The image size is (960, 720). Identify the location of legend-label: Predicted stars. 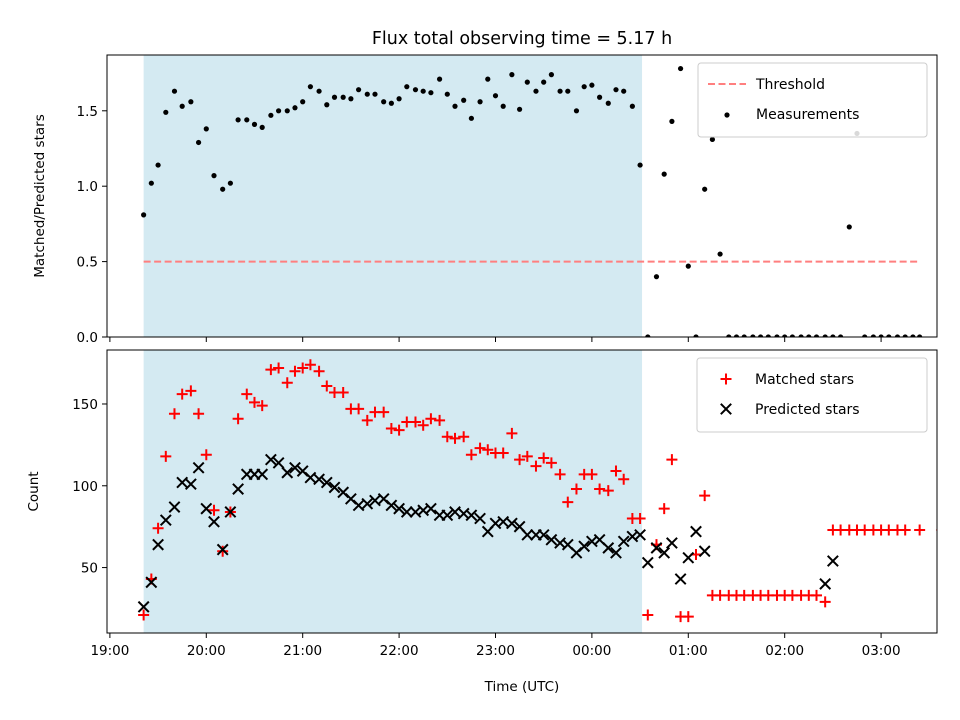
(807, 410).